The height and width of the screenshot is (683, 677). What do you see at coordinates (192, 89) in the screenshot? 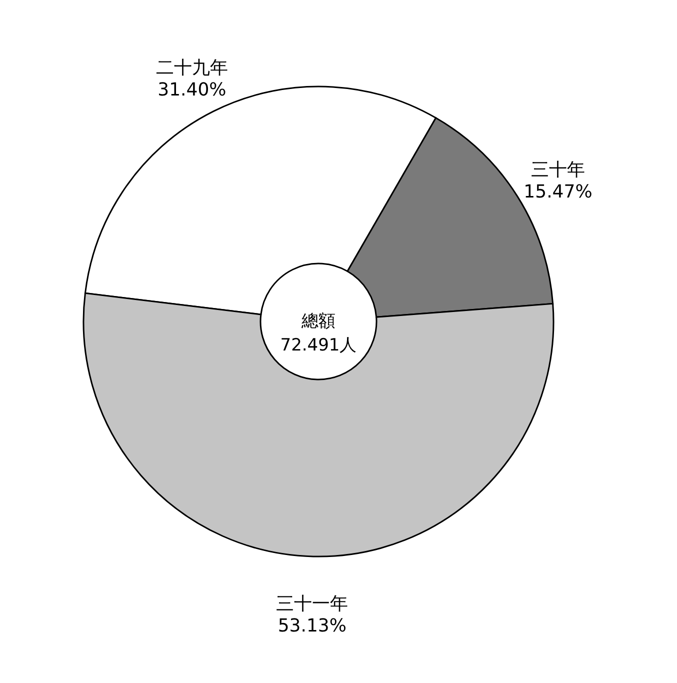
I see `data-label: 31.40%` at bounding box center [192, 89].